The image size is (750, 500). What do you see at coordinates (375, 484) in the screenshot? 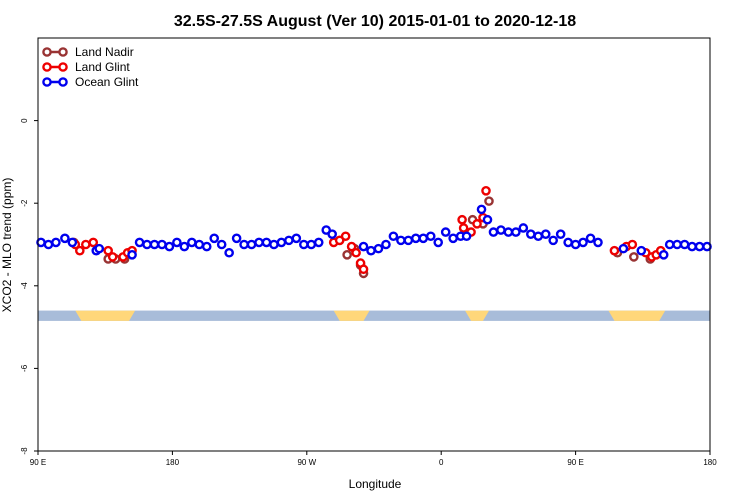
I see `x-axis-label: Longitude` at bounding box center [375, 484].